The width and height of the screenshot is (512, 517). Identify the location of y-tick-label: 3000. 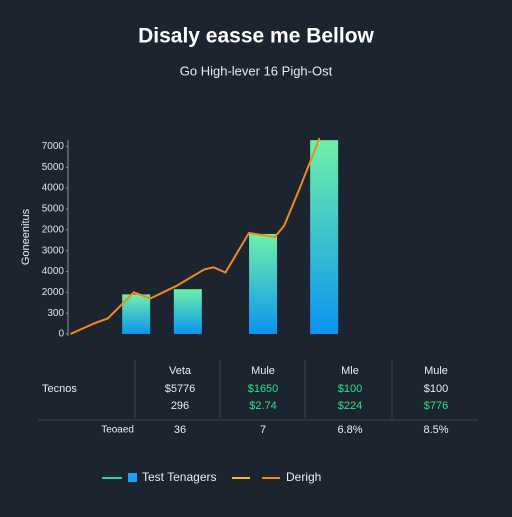
(53, 250).